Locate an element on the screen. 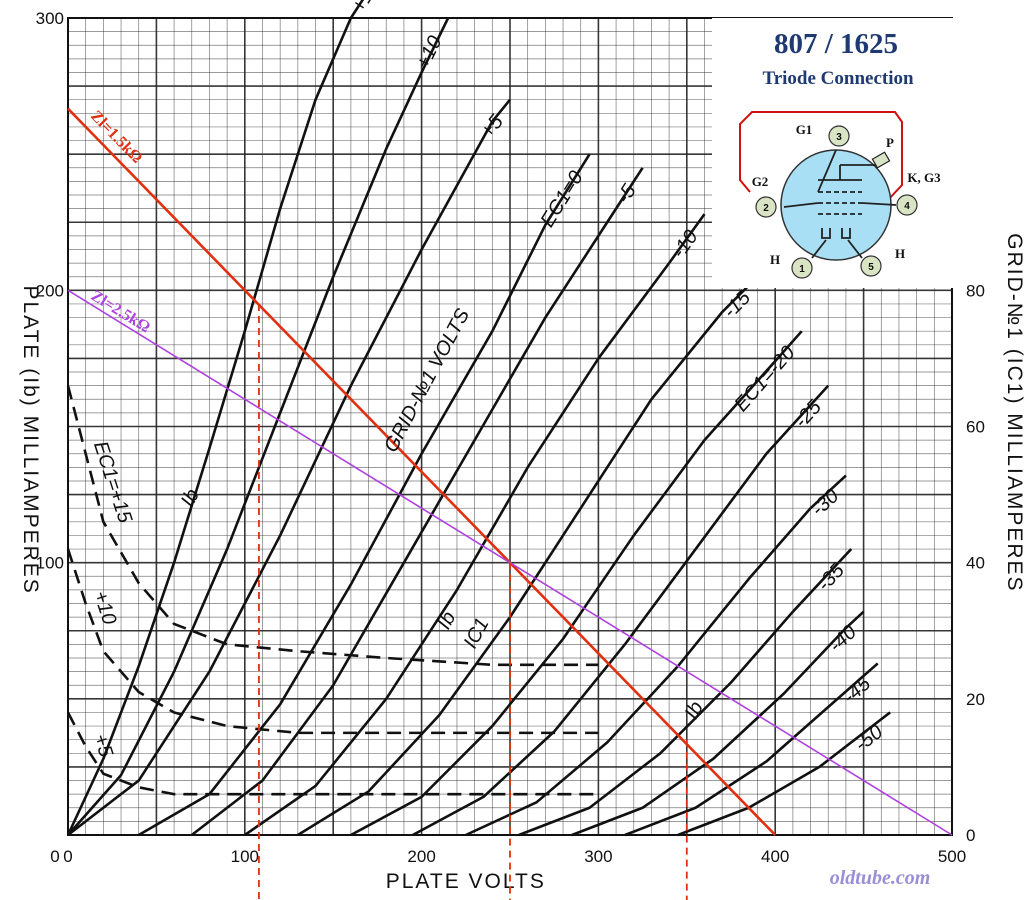  y-tick-label: 200 is located at coordinates (50, 290).